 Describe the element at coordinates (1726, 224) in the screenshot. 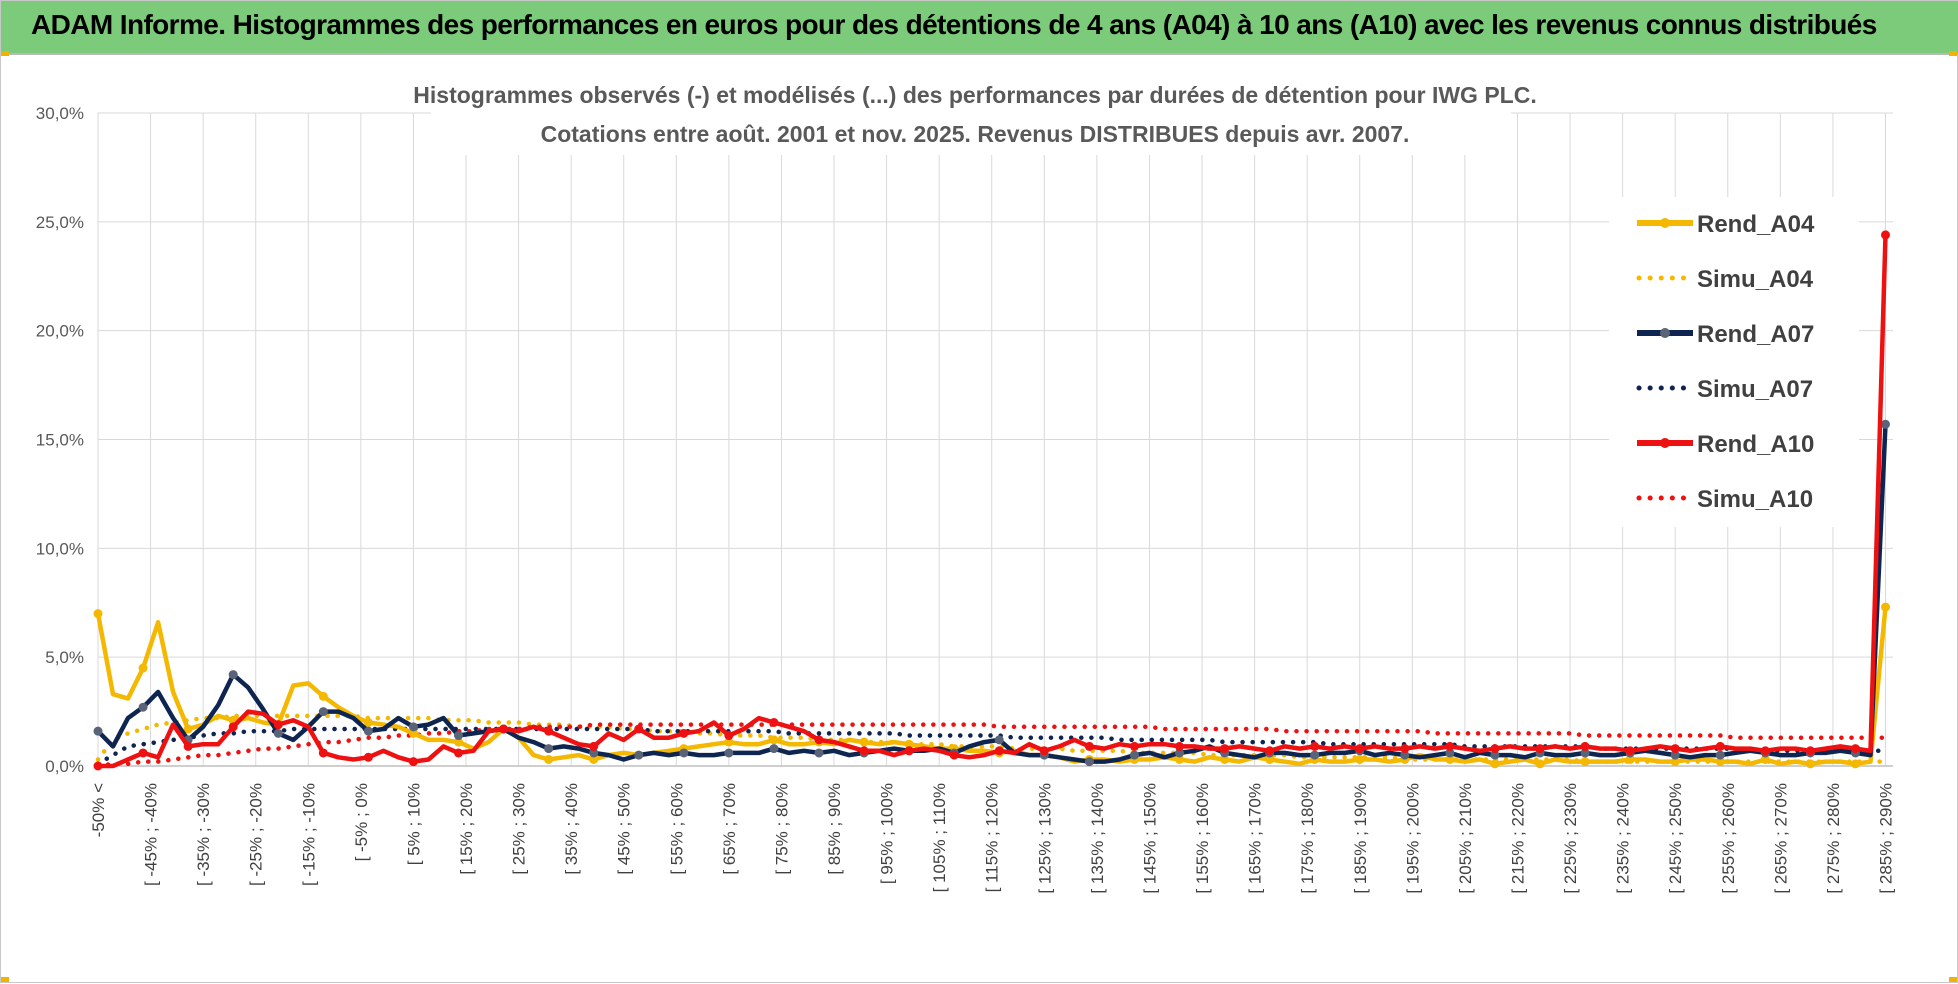

I see `legend-item-rend-a04: Rend_A04` at that location.